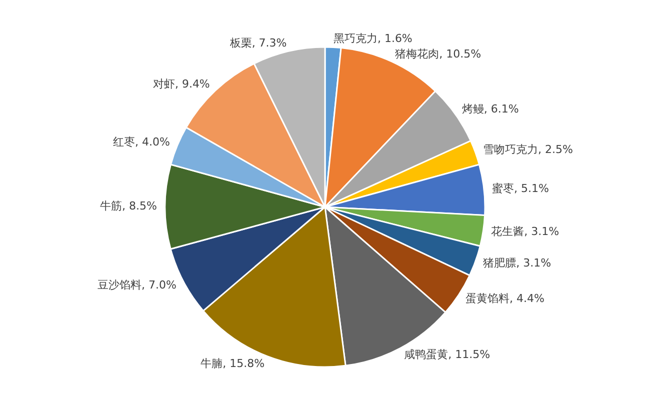  What do you see at coordinates (527, 149) in the screenshot?
I see `slice-label: 雪吻巧克力, 2.5%` at bounding box center [527, 149].